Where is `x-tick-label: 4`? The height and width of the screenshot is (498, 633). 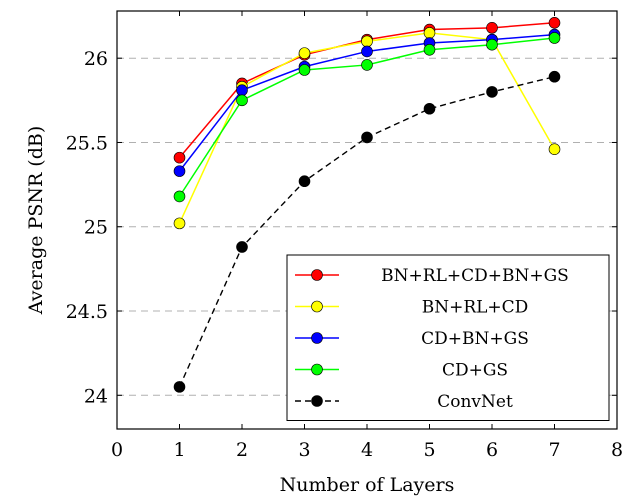
x-tick-label: 4 is located at coordinates (367, 450).